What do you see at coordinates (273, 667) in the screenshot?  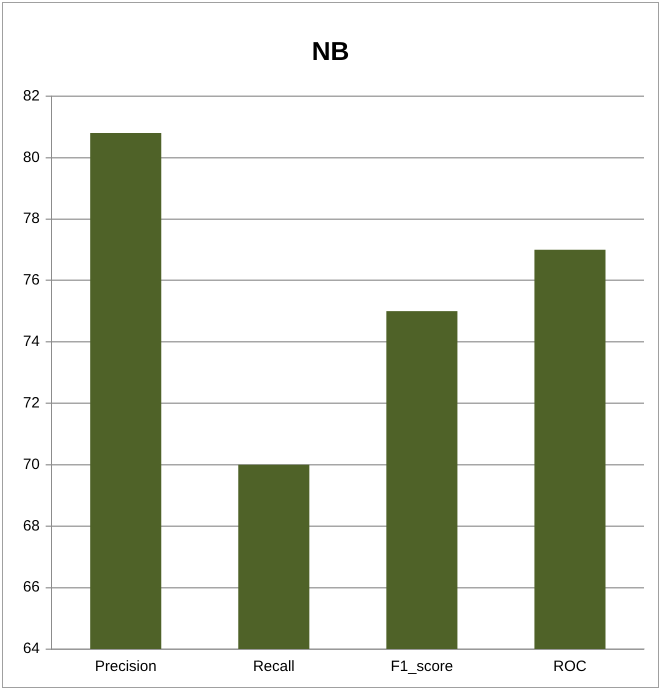 I see `x-tick-label: Recall` at bounding box center [273, 667].